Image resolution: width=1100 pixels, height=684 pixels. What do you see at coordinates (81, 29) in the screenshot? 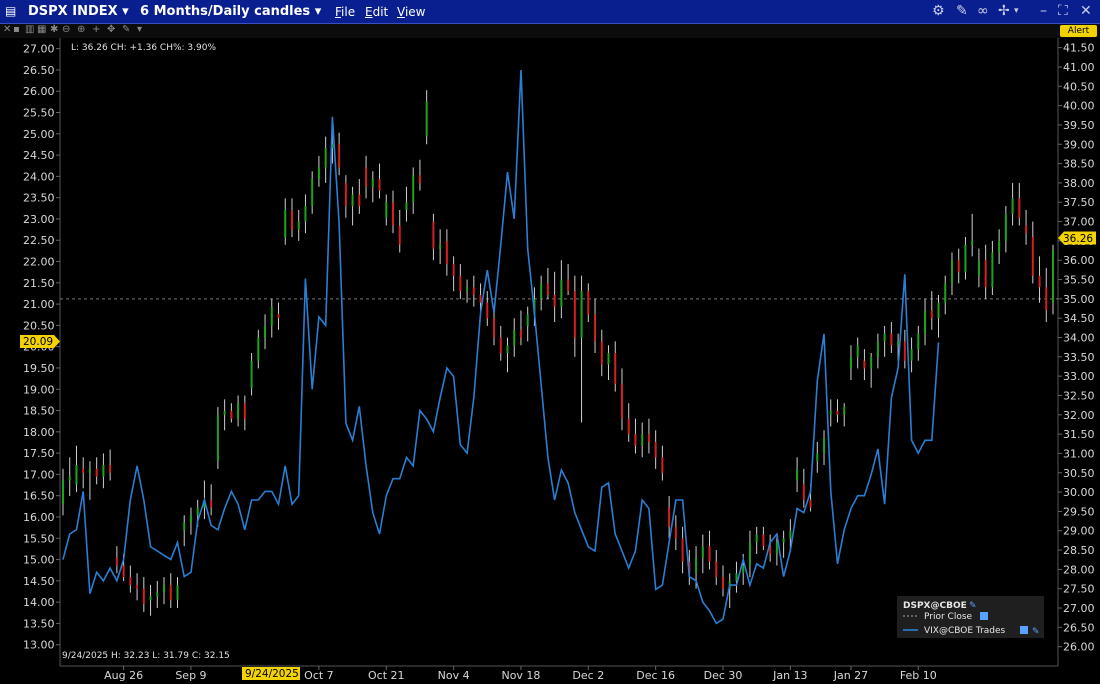
I see `zoom-in-icon: ⊕` at bounding box center [81, 29].